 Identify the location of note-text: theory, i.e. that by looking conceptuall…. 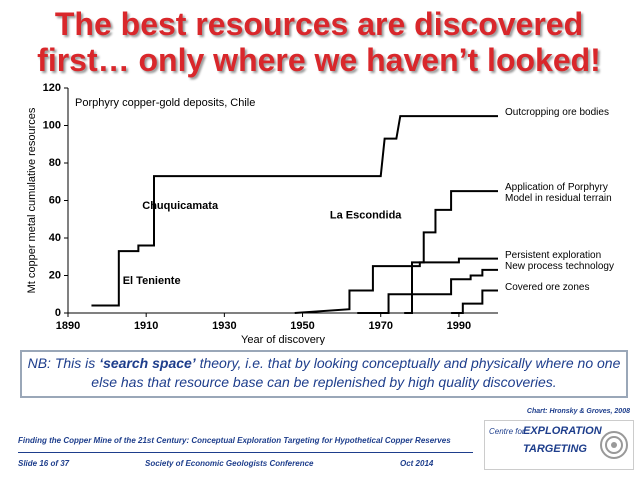
(356, 372).